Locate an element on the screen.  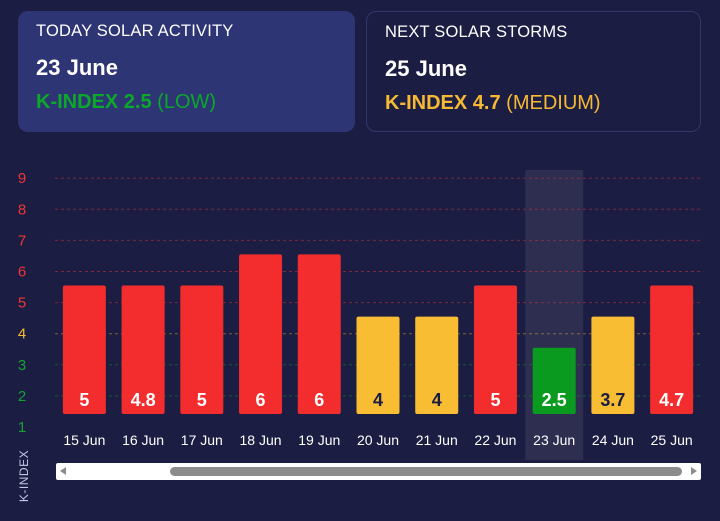
y-tick-label: 2 is located at coordinates (22, 396).